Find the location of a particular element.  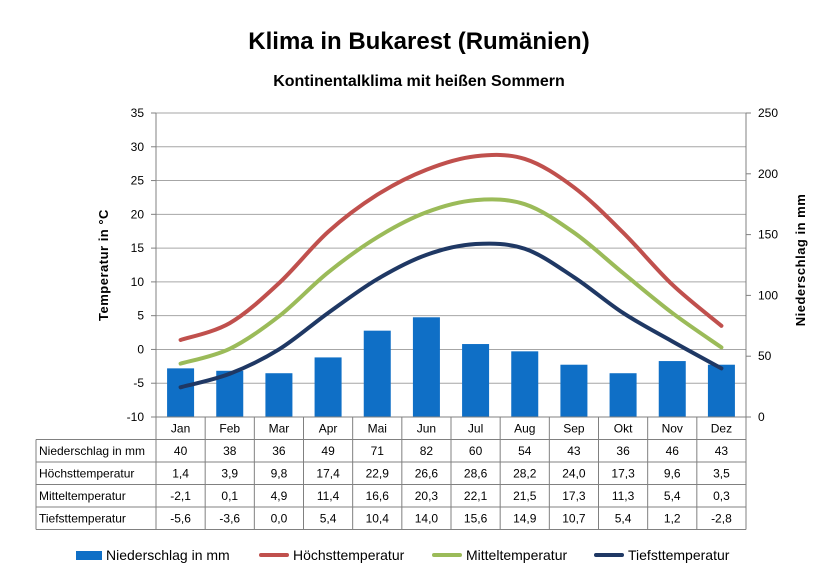

right-axis-tick-label: 200 is located at coordinates (768, 174).